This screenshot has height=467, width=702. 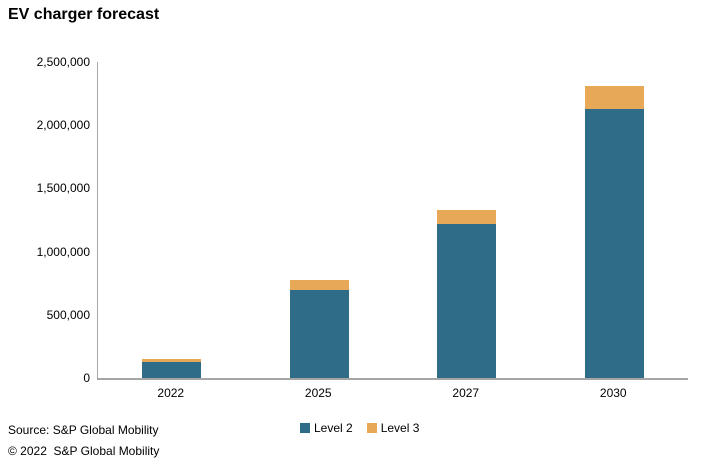 What do you see at coordinates (63, 62) in the screenshot?
I see `y-tick-label-2500000: 2,500,000` at bounding box center [63, 62].